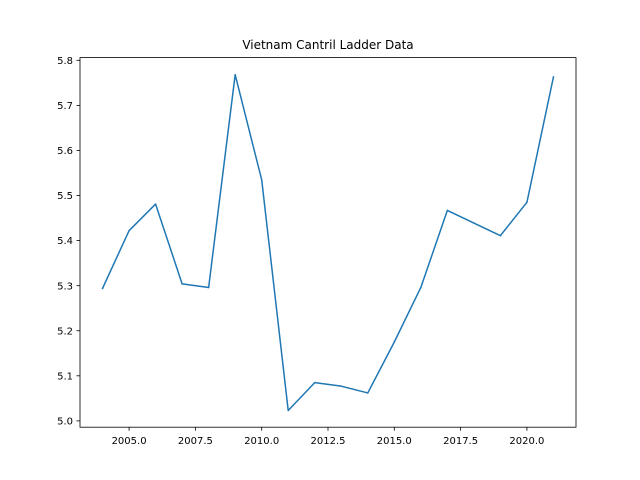 Image resolution: width=640 pixels, height=480 pixels. I want to click on x-tick-label: 2012.5, so click(328, 441).